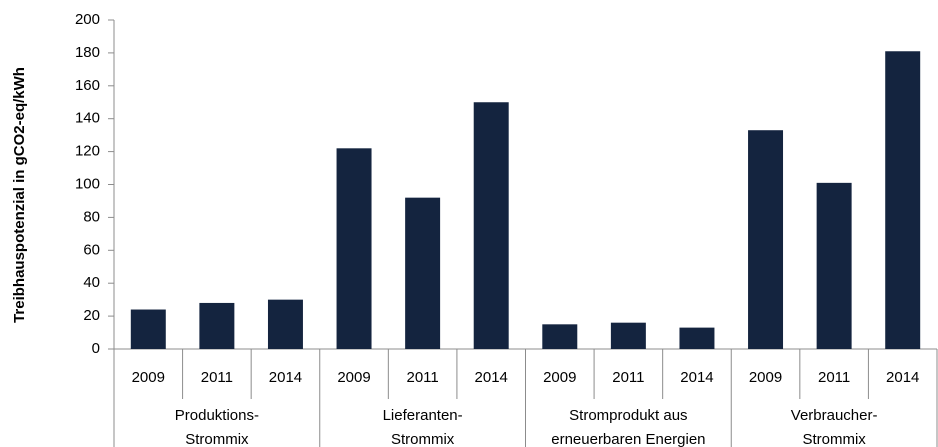  What do you see at coordinates (91, 216) in the screenshot?
I see `y-tick-label: 80` at bounding box center [91, 216].